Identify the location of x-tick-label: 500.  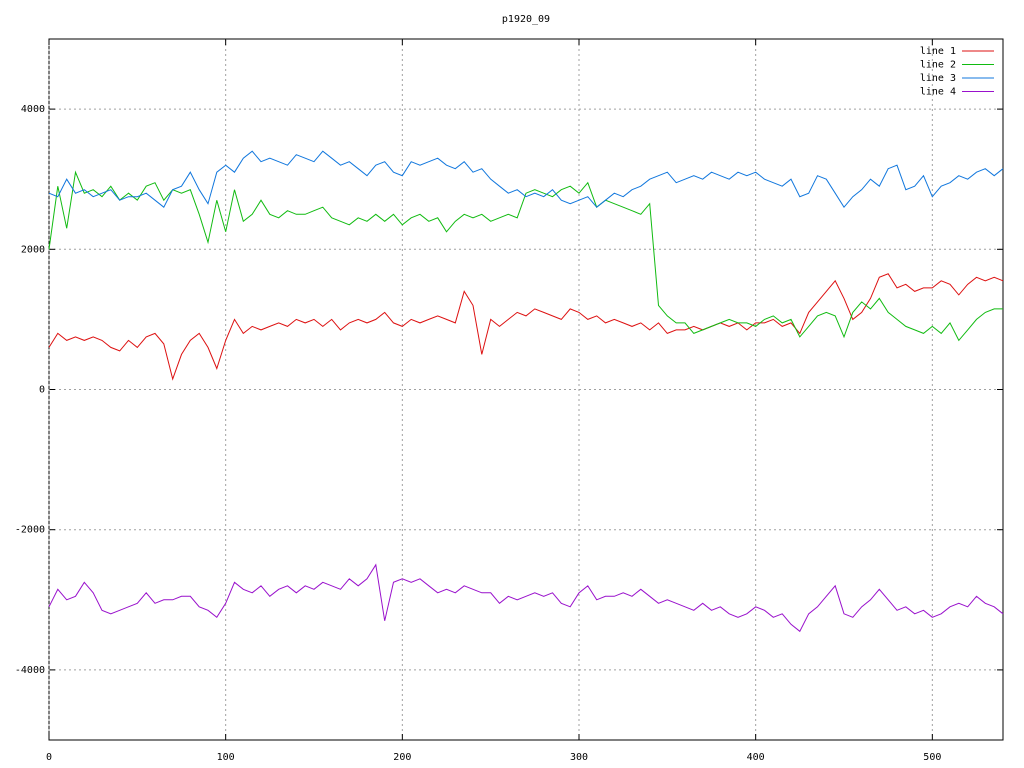
(932, 757).